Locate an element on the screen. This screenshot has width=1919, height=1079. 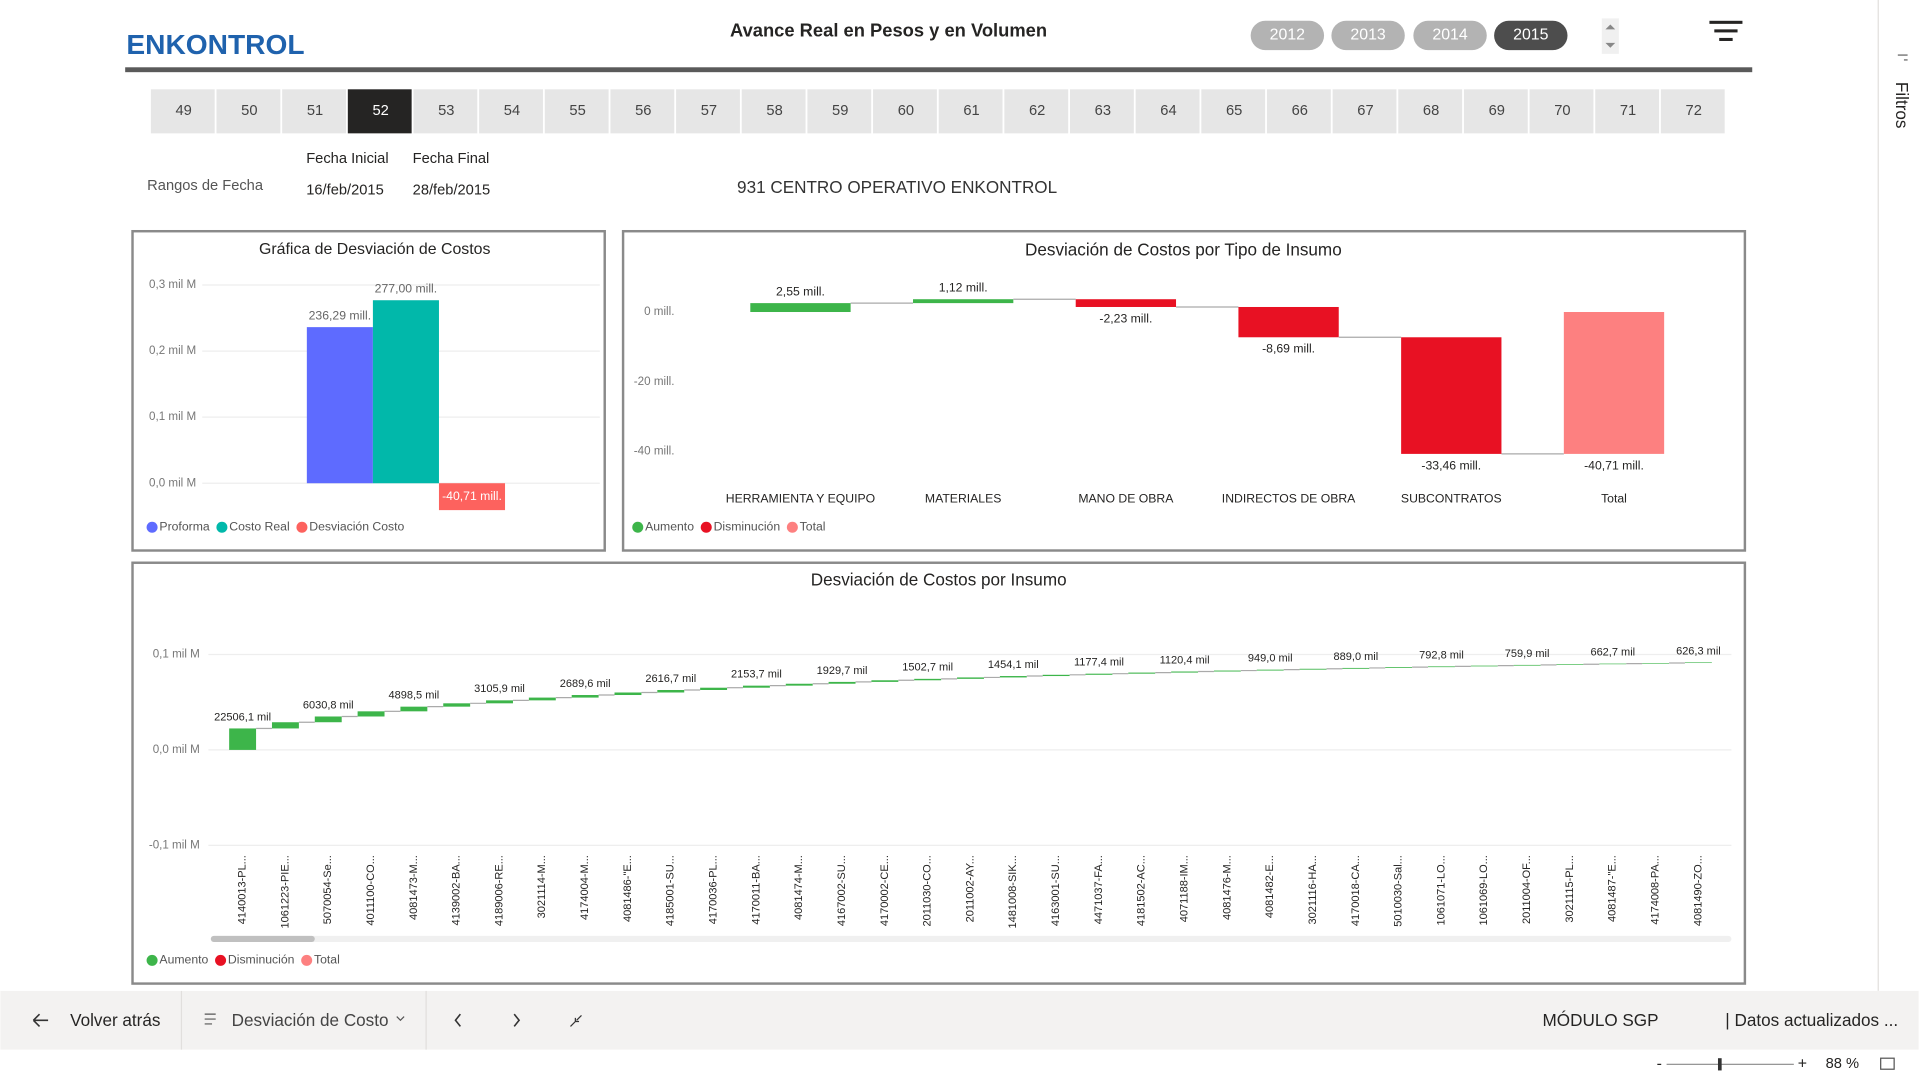
scrollbar-thumb is located at coordinates (262, 938).